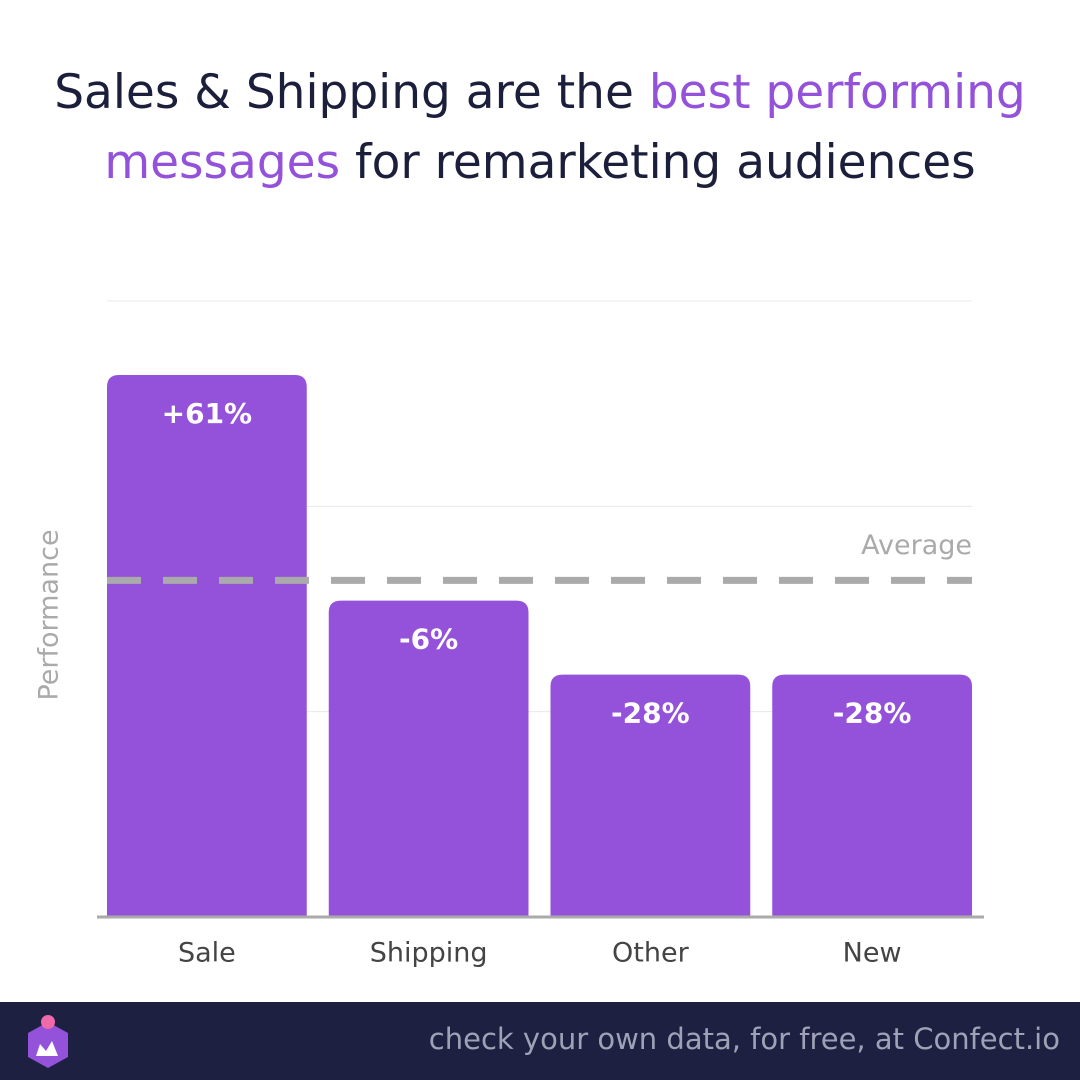 The width and height of the screenshot is (1080, 1080). What do you see at coordinates (916, 545) in the screenshot?
I see `average-label: Average` at bounding box center [916, 545].